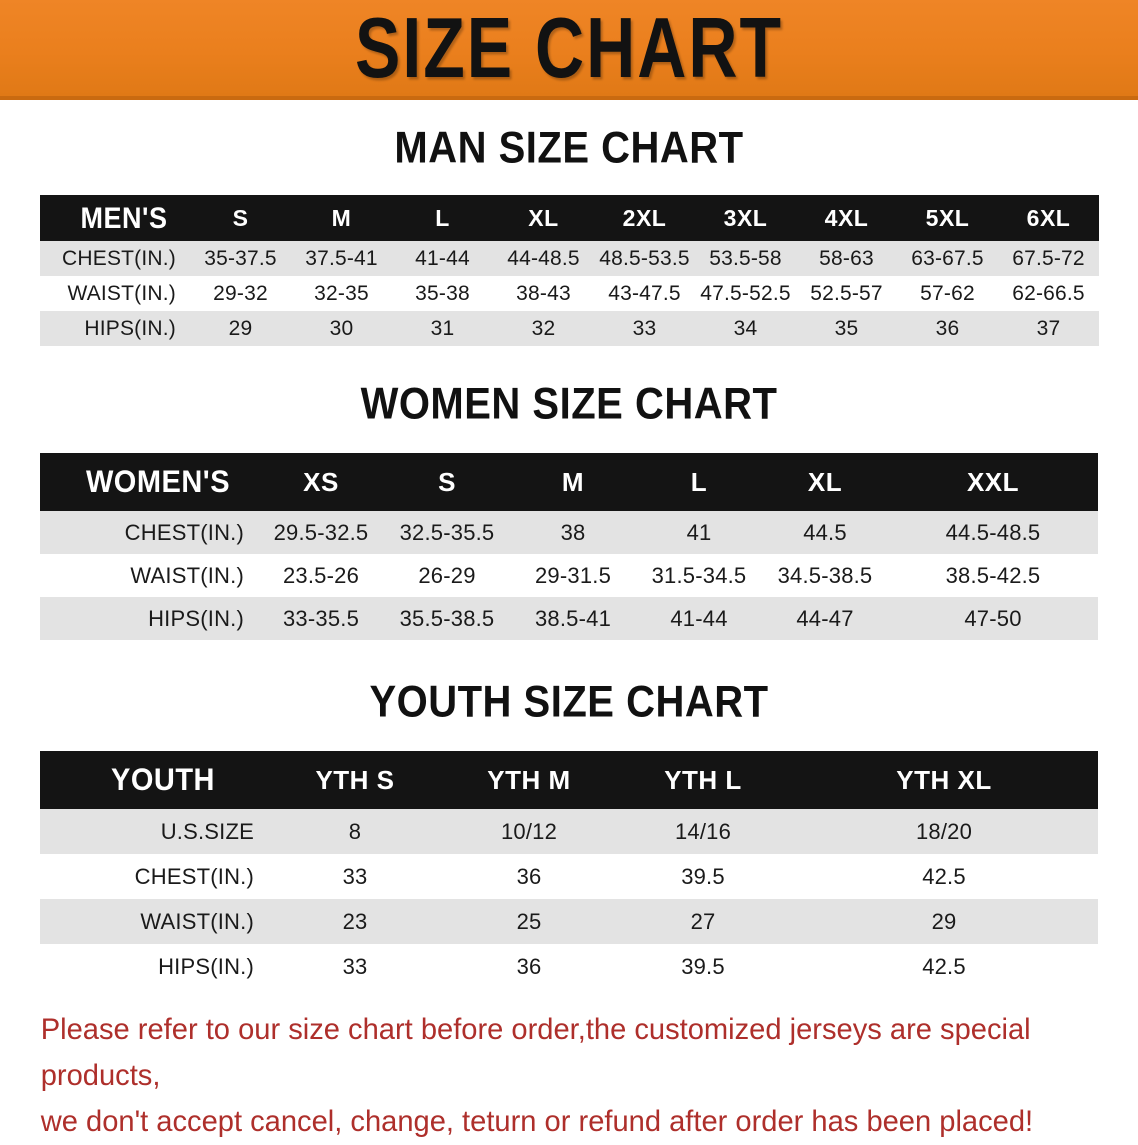 This screenshot has height=1145, width=1138. Describe the element at coordinates (703, 921) in the screenshot. I see `cell: 27` at that location.